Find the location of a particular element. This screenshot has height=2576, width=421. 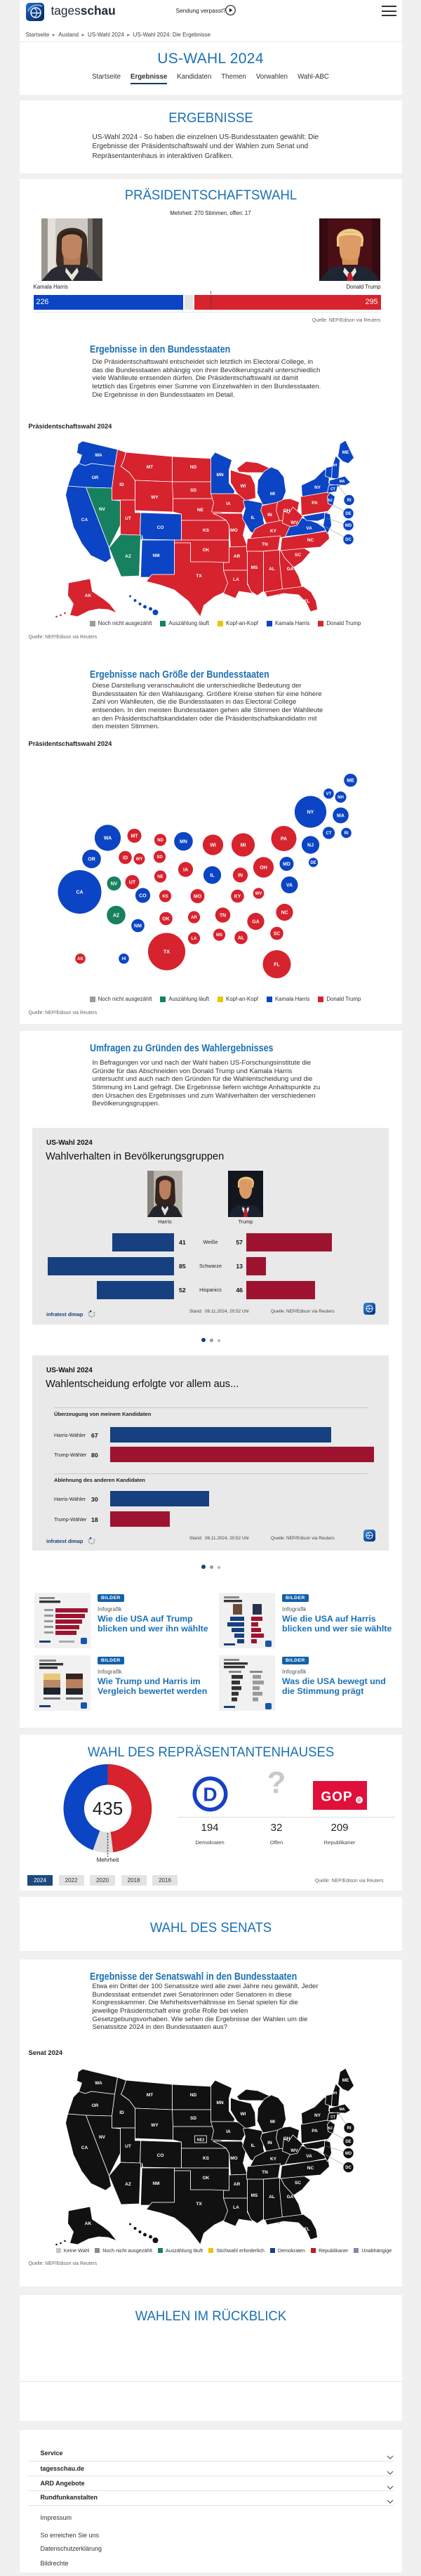

svg-text: DC is located at coordinates (348, 540).